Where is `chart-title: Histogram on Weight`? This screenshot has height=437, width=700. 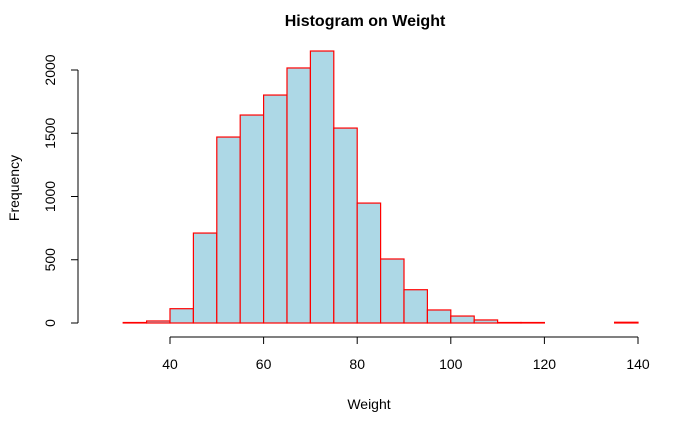
chart-title: Histogram on Weight is located at coordinates (365, 21).